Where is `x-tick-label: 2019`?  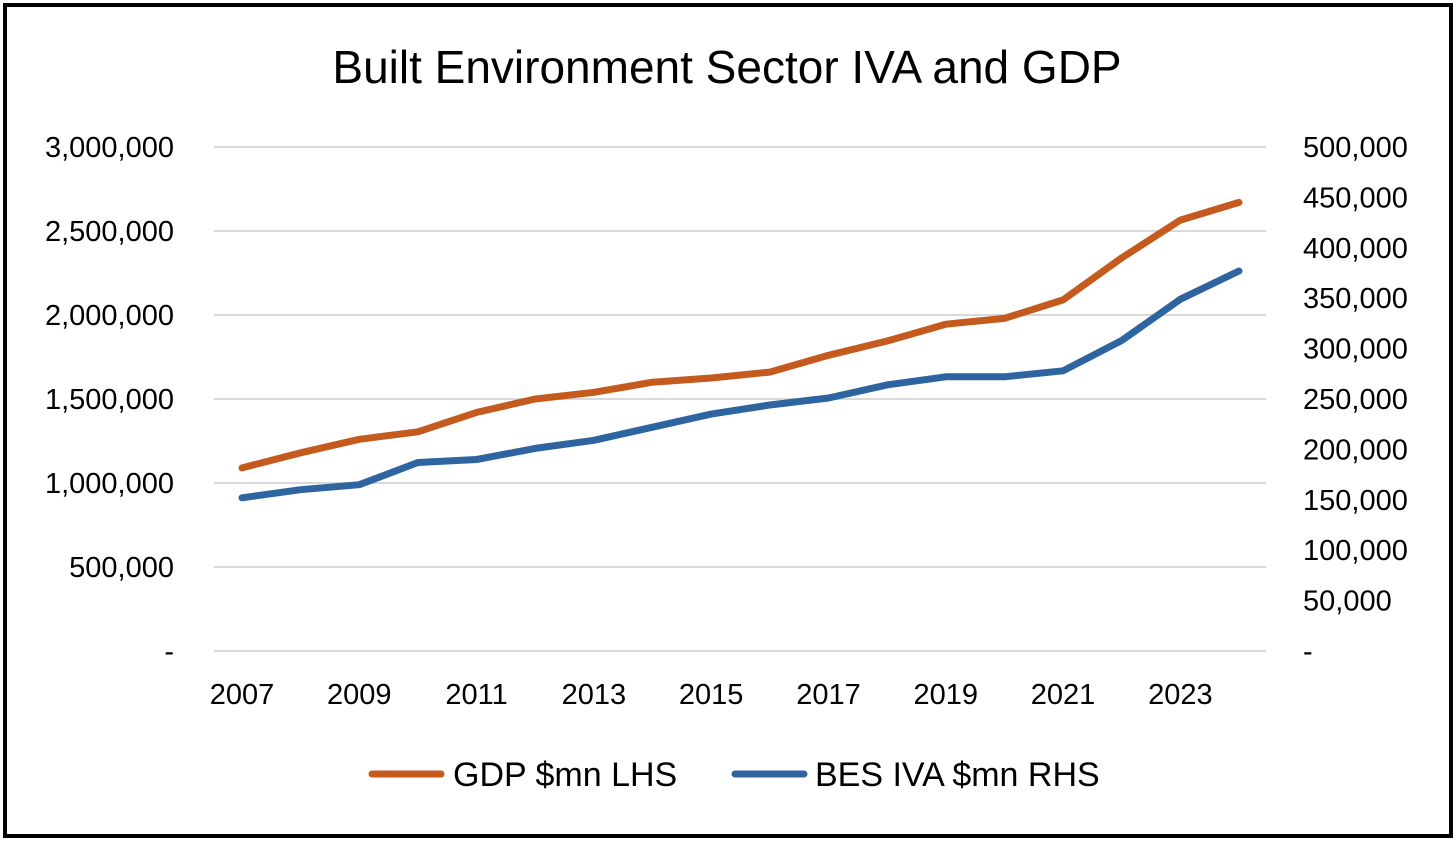
x-tick-label: 2019 is located at coordinates (946, 695).